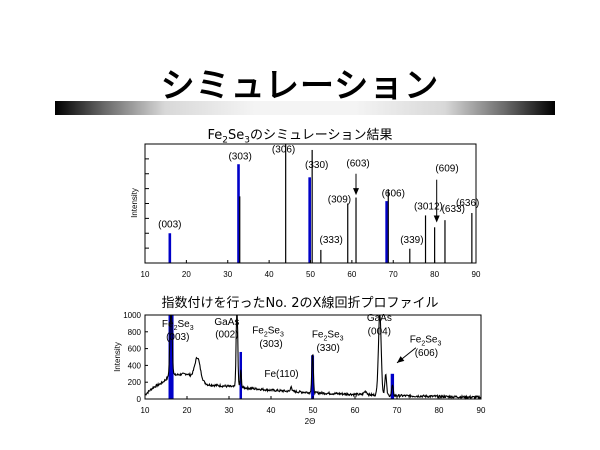  I want to click on highlighted-peaks, so click(281, 357).